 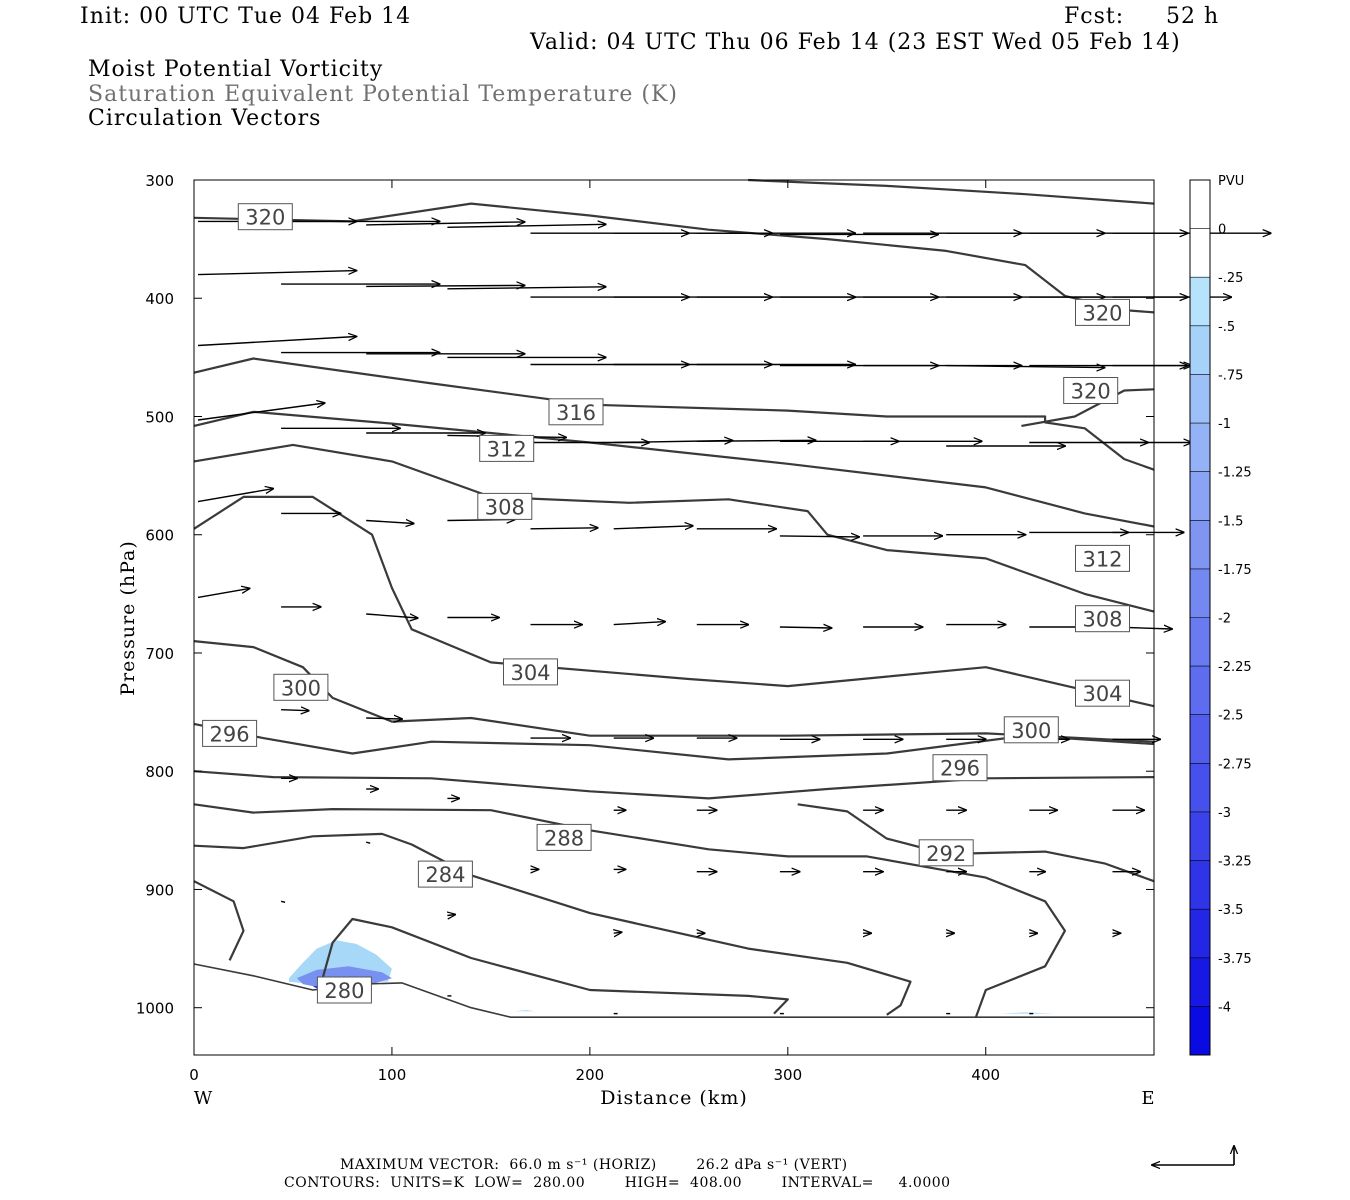 I want to click on colorbar-label: -1.25, so click(x=1235, y=473).